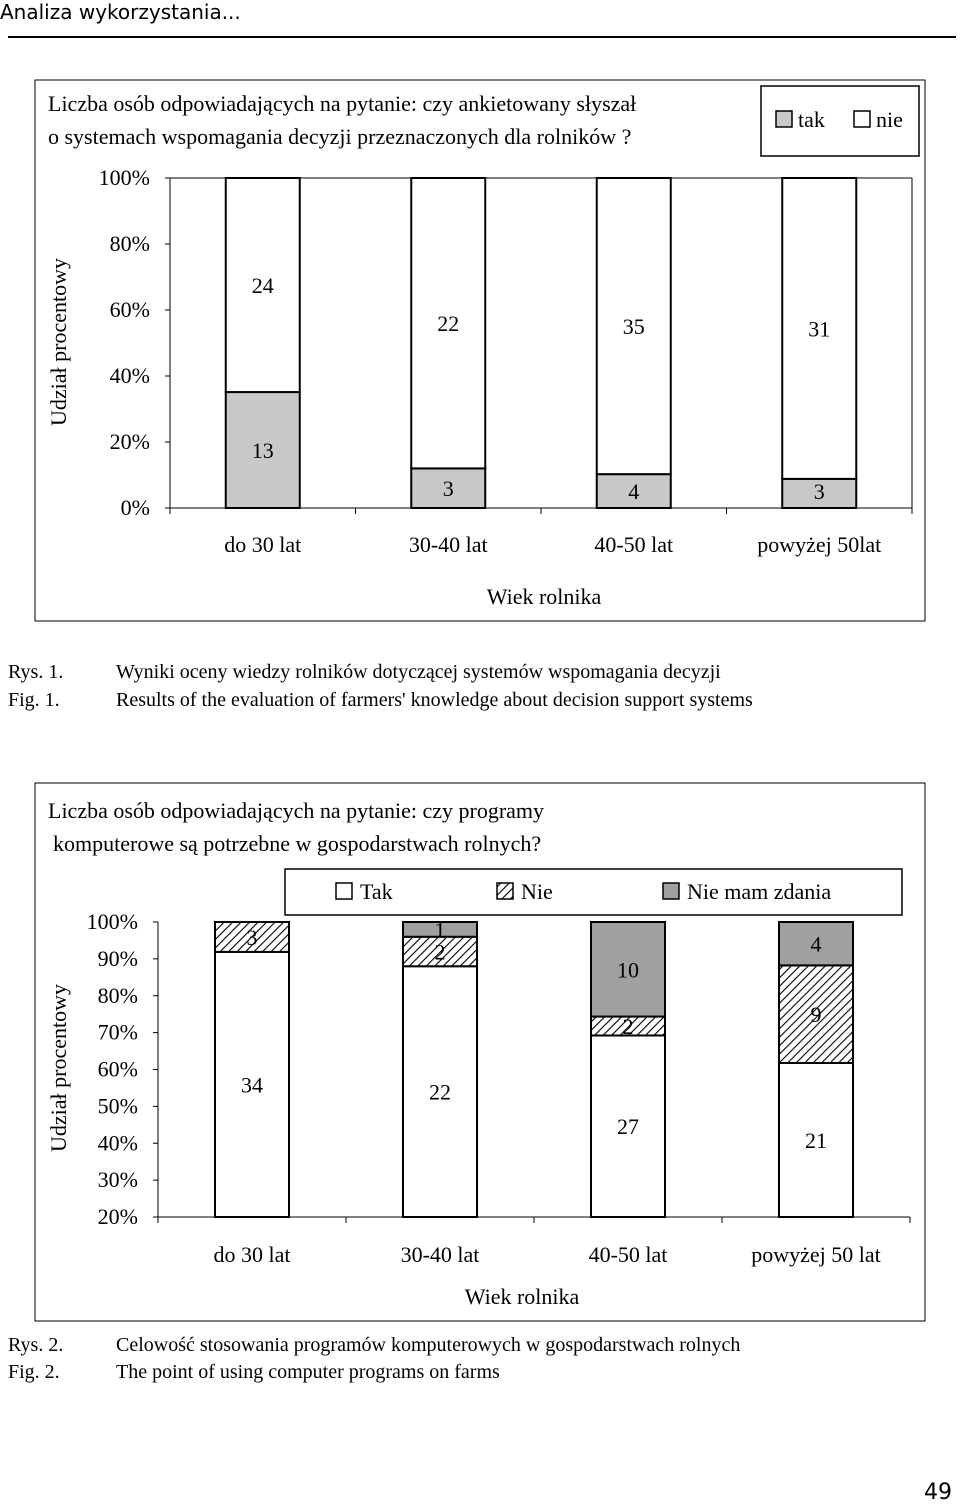 Image resolution: width=960 pixels, height=1505 pixels. I want to click on data-label: 35, so click(634, 326).